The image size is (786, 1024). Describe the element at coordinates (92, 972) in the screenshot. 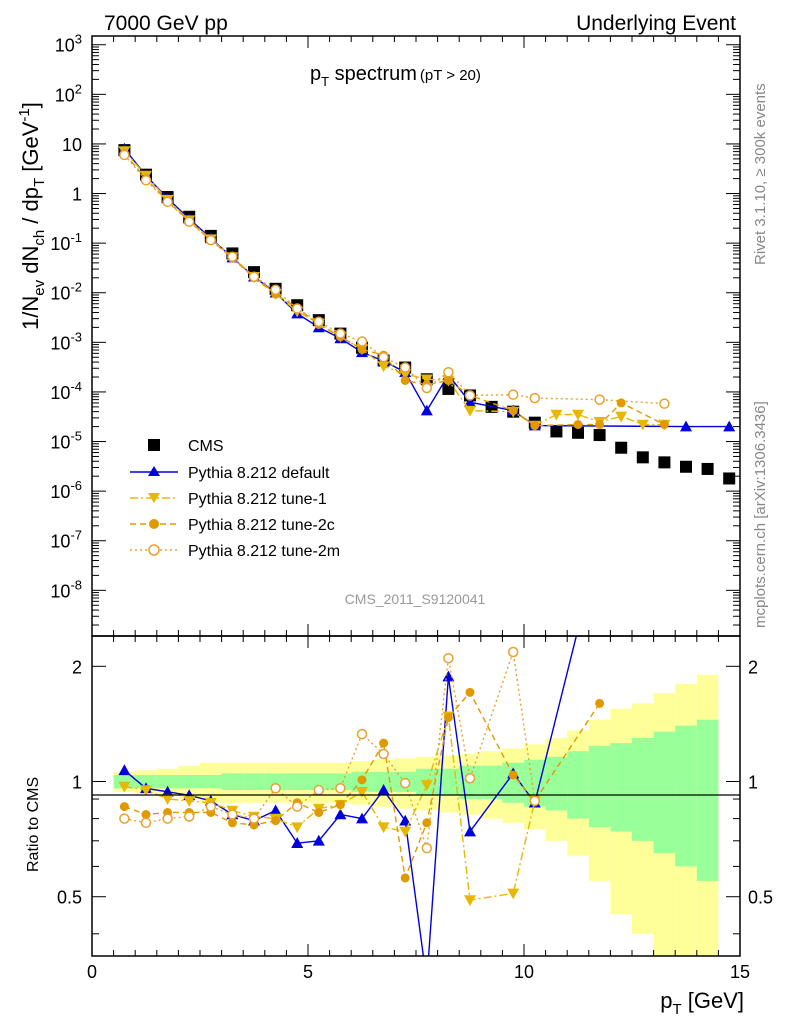

I see `x-tick-label: 0` at that location.